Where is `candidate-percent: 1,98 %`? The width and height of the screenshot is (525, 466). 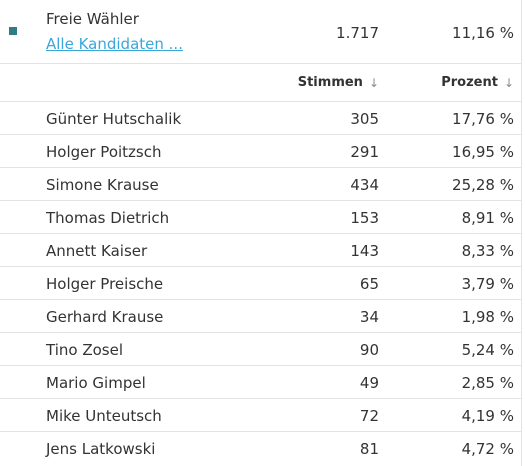 candidate-percent: 1,98 % is located at coordinates (487, 317).